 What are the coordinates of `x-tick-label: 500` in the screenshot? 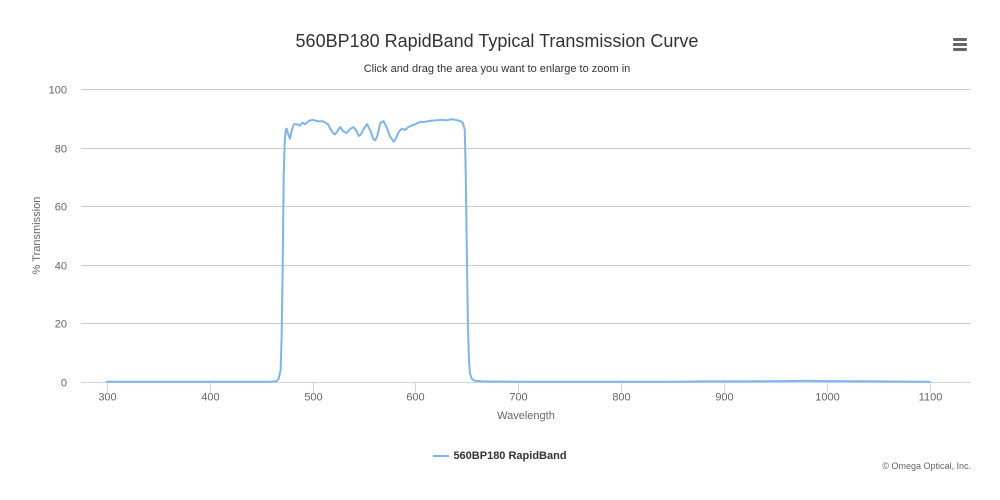 It's located at (313, 398).